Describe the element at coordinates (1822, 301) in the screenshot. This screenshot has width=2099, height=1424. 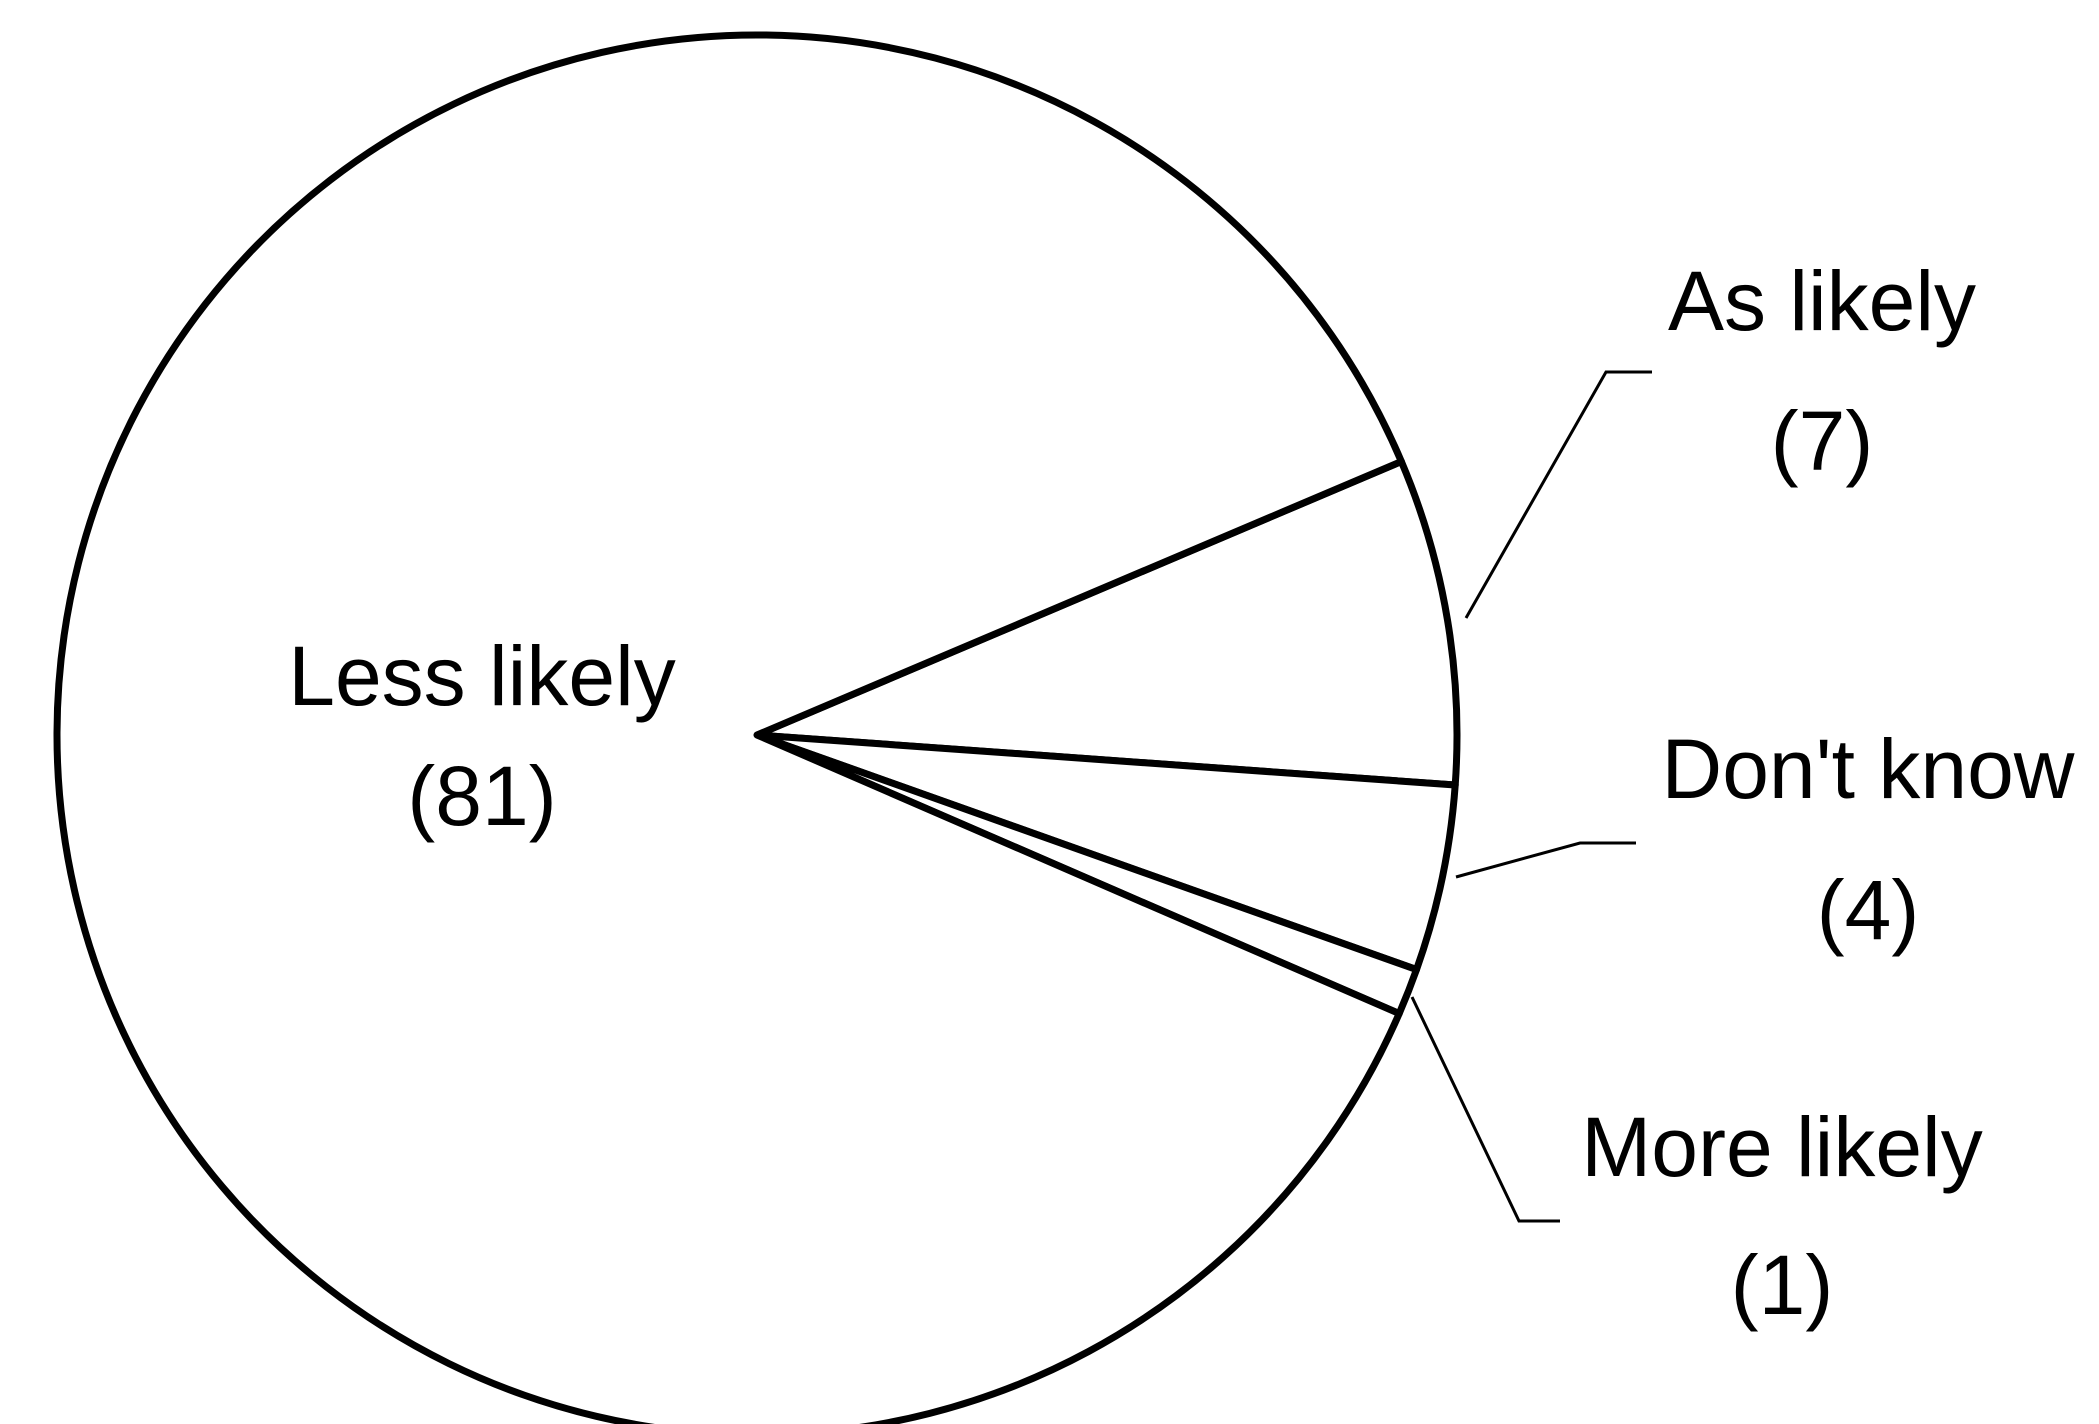
I see `slice-label: As likely` at that location.